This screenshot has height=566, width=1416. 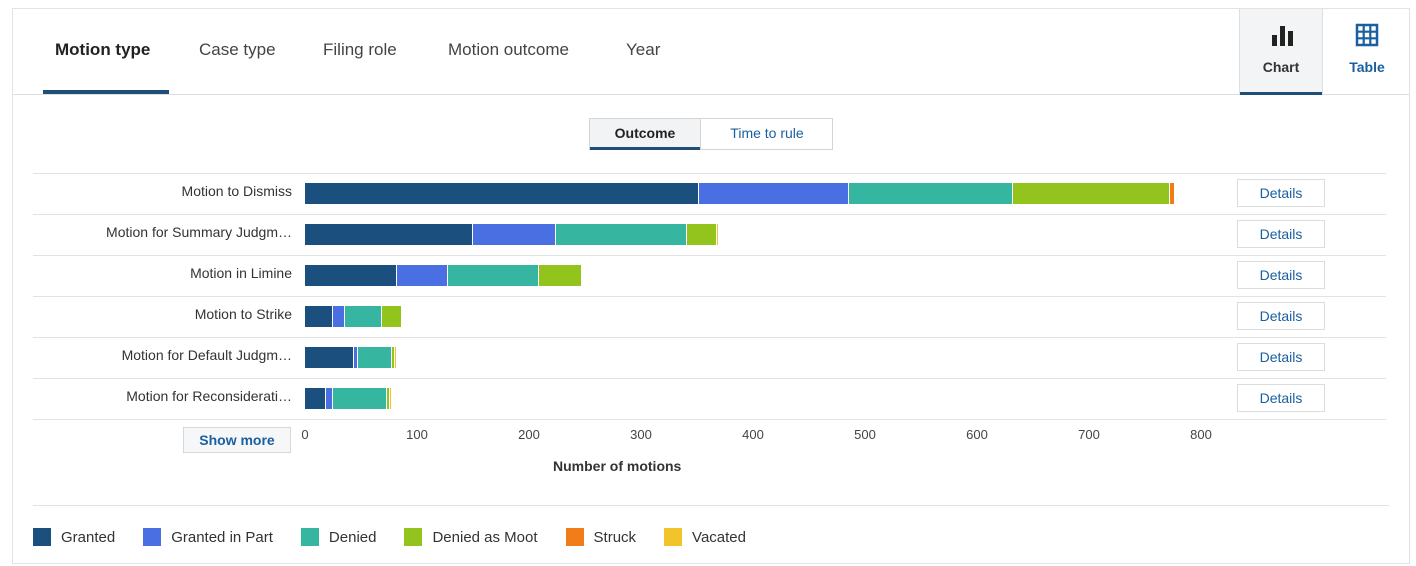 What do you see at coordinates (1281, 67) in the screenshot?
I see `chart-view-label: Chart` at bounding box center [1281, 67].